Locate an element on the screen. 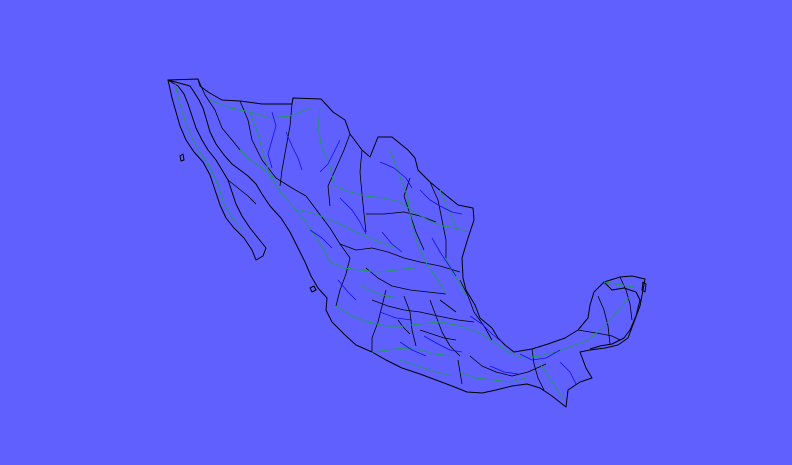 Image resolution: width=792 pixels, height=465 pixels. yucatan-outline is located at coordinates (615, 315).